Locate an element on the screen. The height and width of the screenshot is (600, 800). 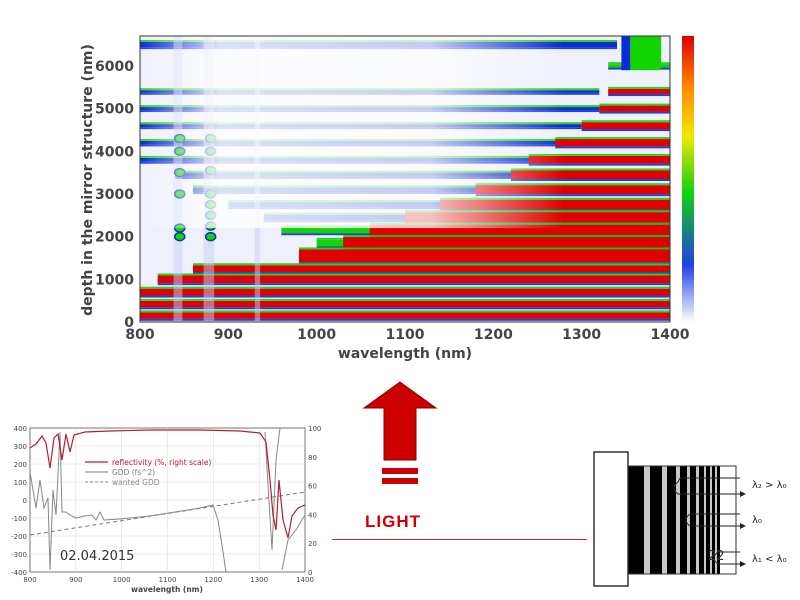
x-tick-label: 1200 is located at coordinates (493, 335).